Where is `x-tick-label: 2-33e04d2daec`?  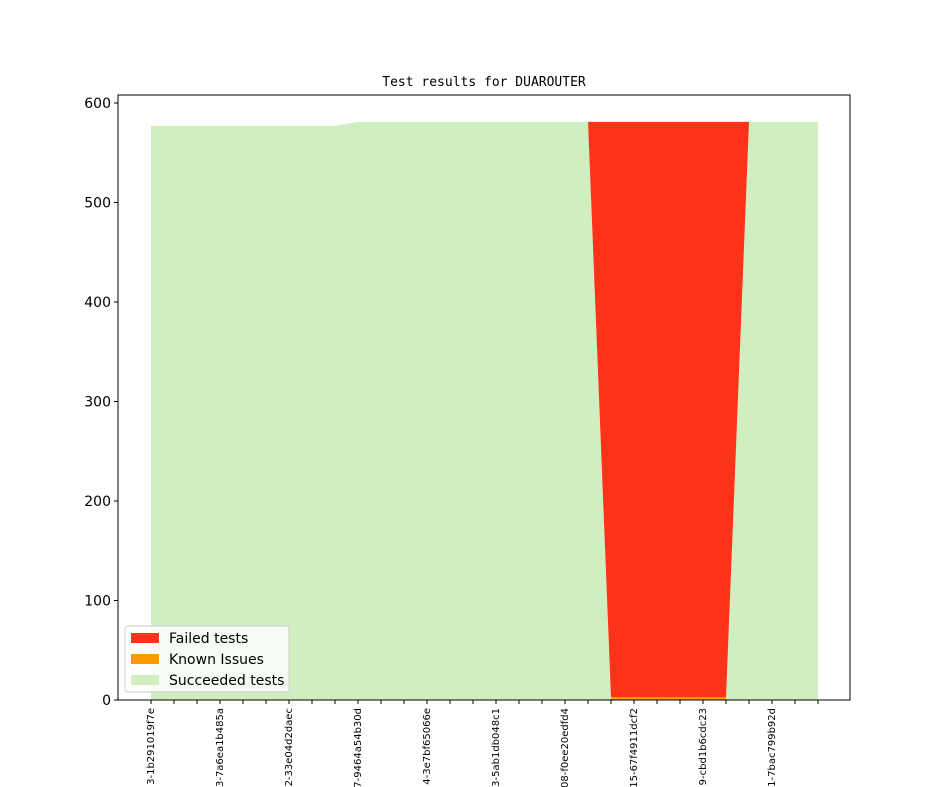
x-tick-label: 2-33e04d2daec is located at coordinates (289, 747).